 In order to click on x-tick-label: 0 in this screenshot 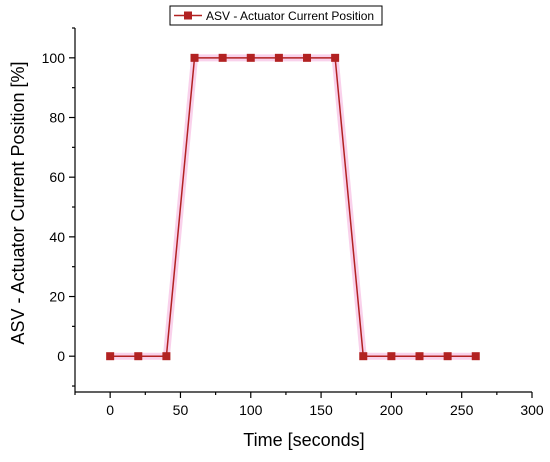, I will do `click(110, 410)`.